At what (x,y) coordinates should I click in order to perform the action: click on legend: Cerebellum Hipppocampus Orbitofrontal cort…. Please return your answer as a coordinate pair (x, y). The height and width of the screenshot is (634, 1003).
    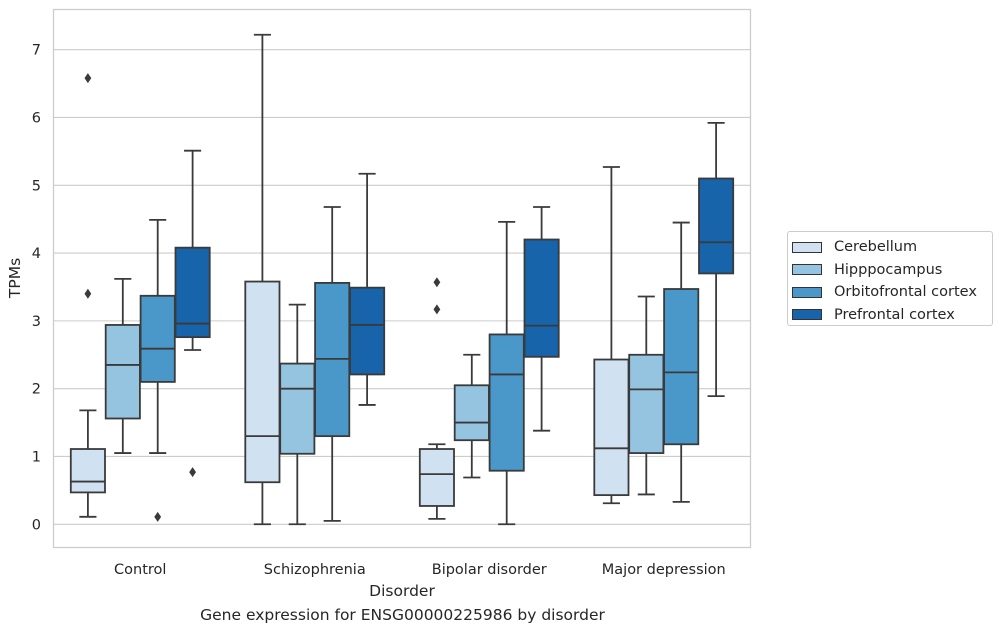
    Looking at the image, I should click on (890, 278).